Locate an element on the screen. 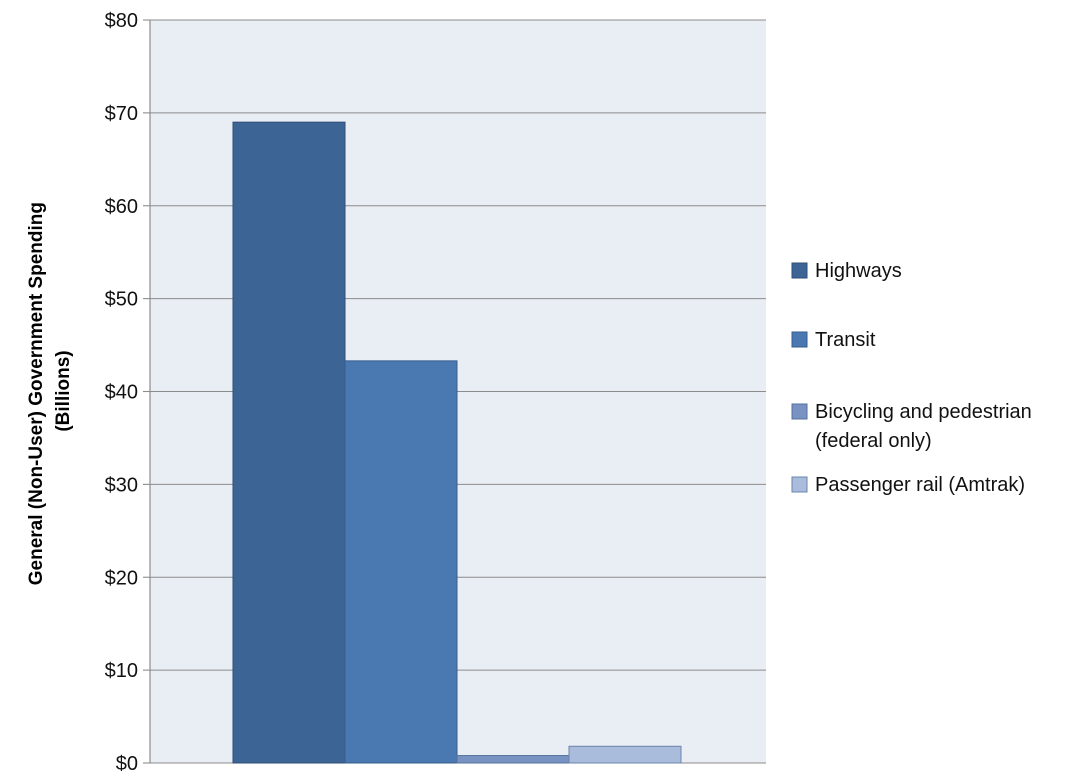 Image resolution: width=1074 pixels, height=771 pixels. legend-label-line: (federal only) is located at coordinates (873, 441).